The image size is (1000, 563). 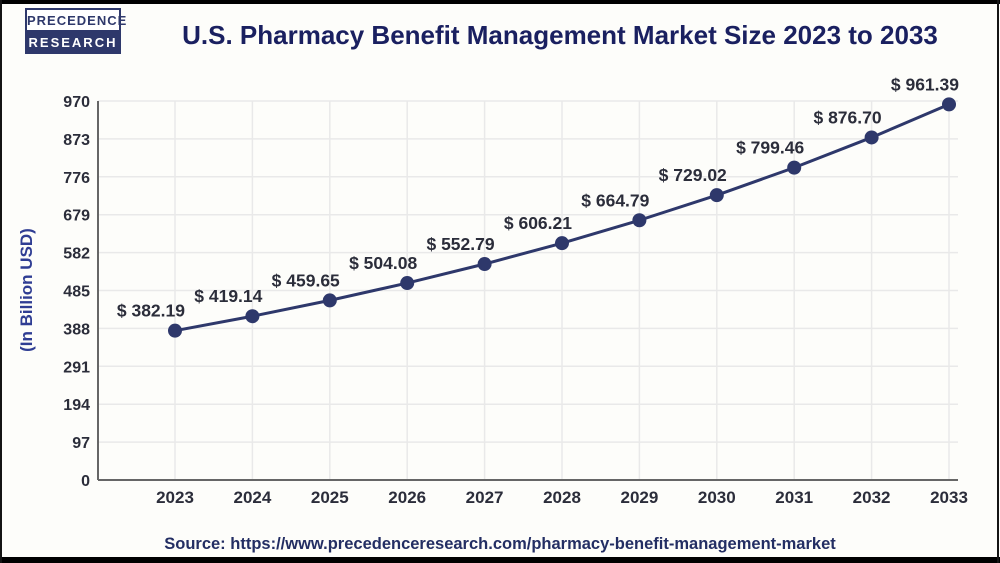 I want to click on letterbox-top, so click(x=500, y=2).